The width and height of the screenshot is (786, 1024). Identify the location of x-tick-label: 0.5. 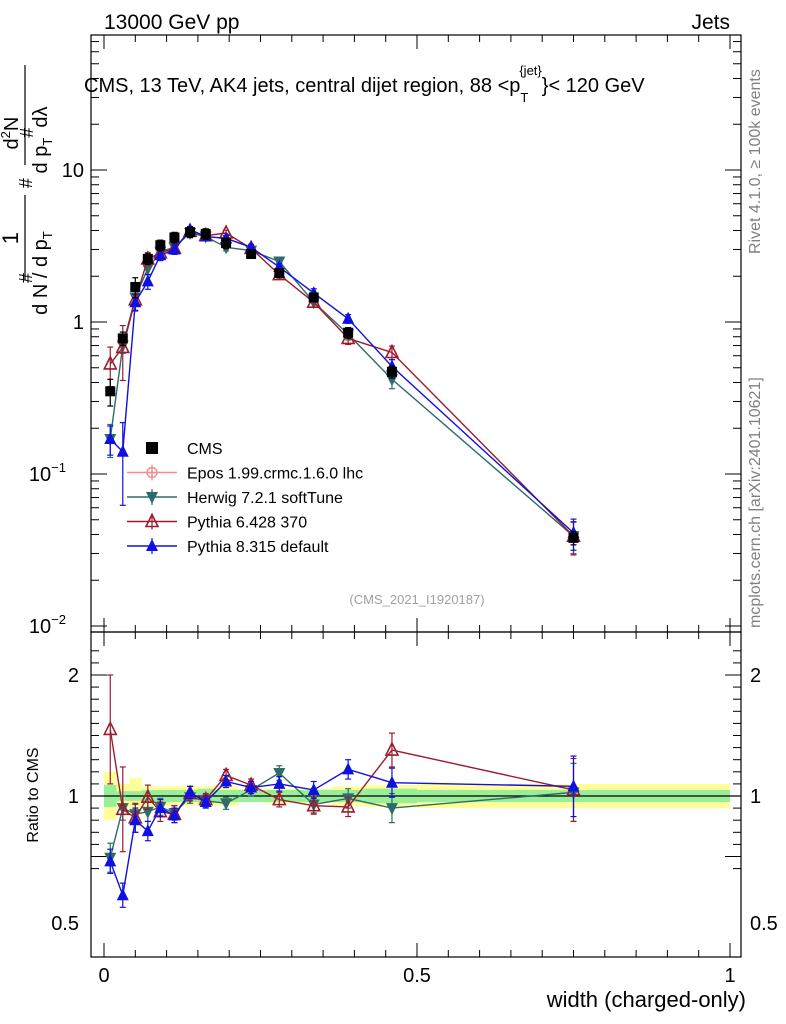
(417, 976).